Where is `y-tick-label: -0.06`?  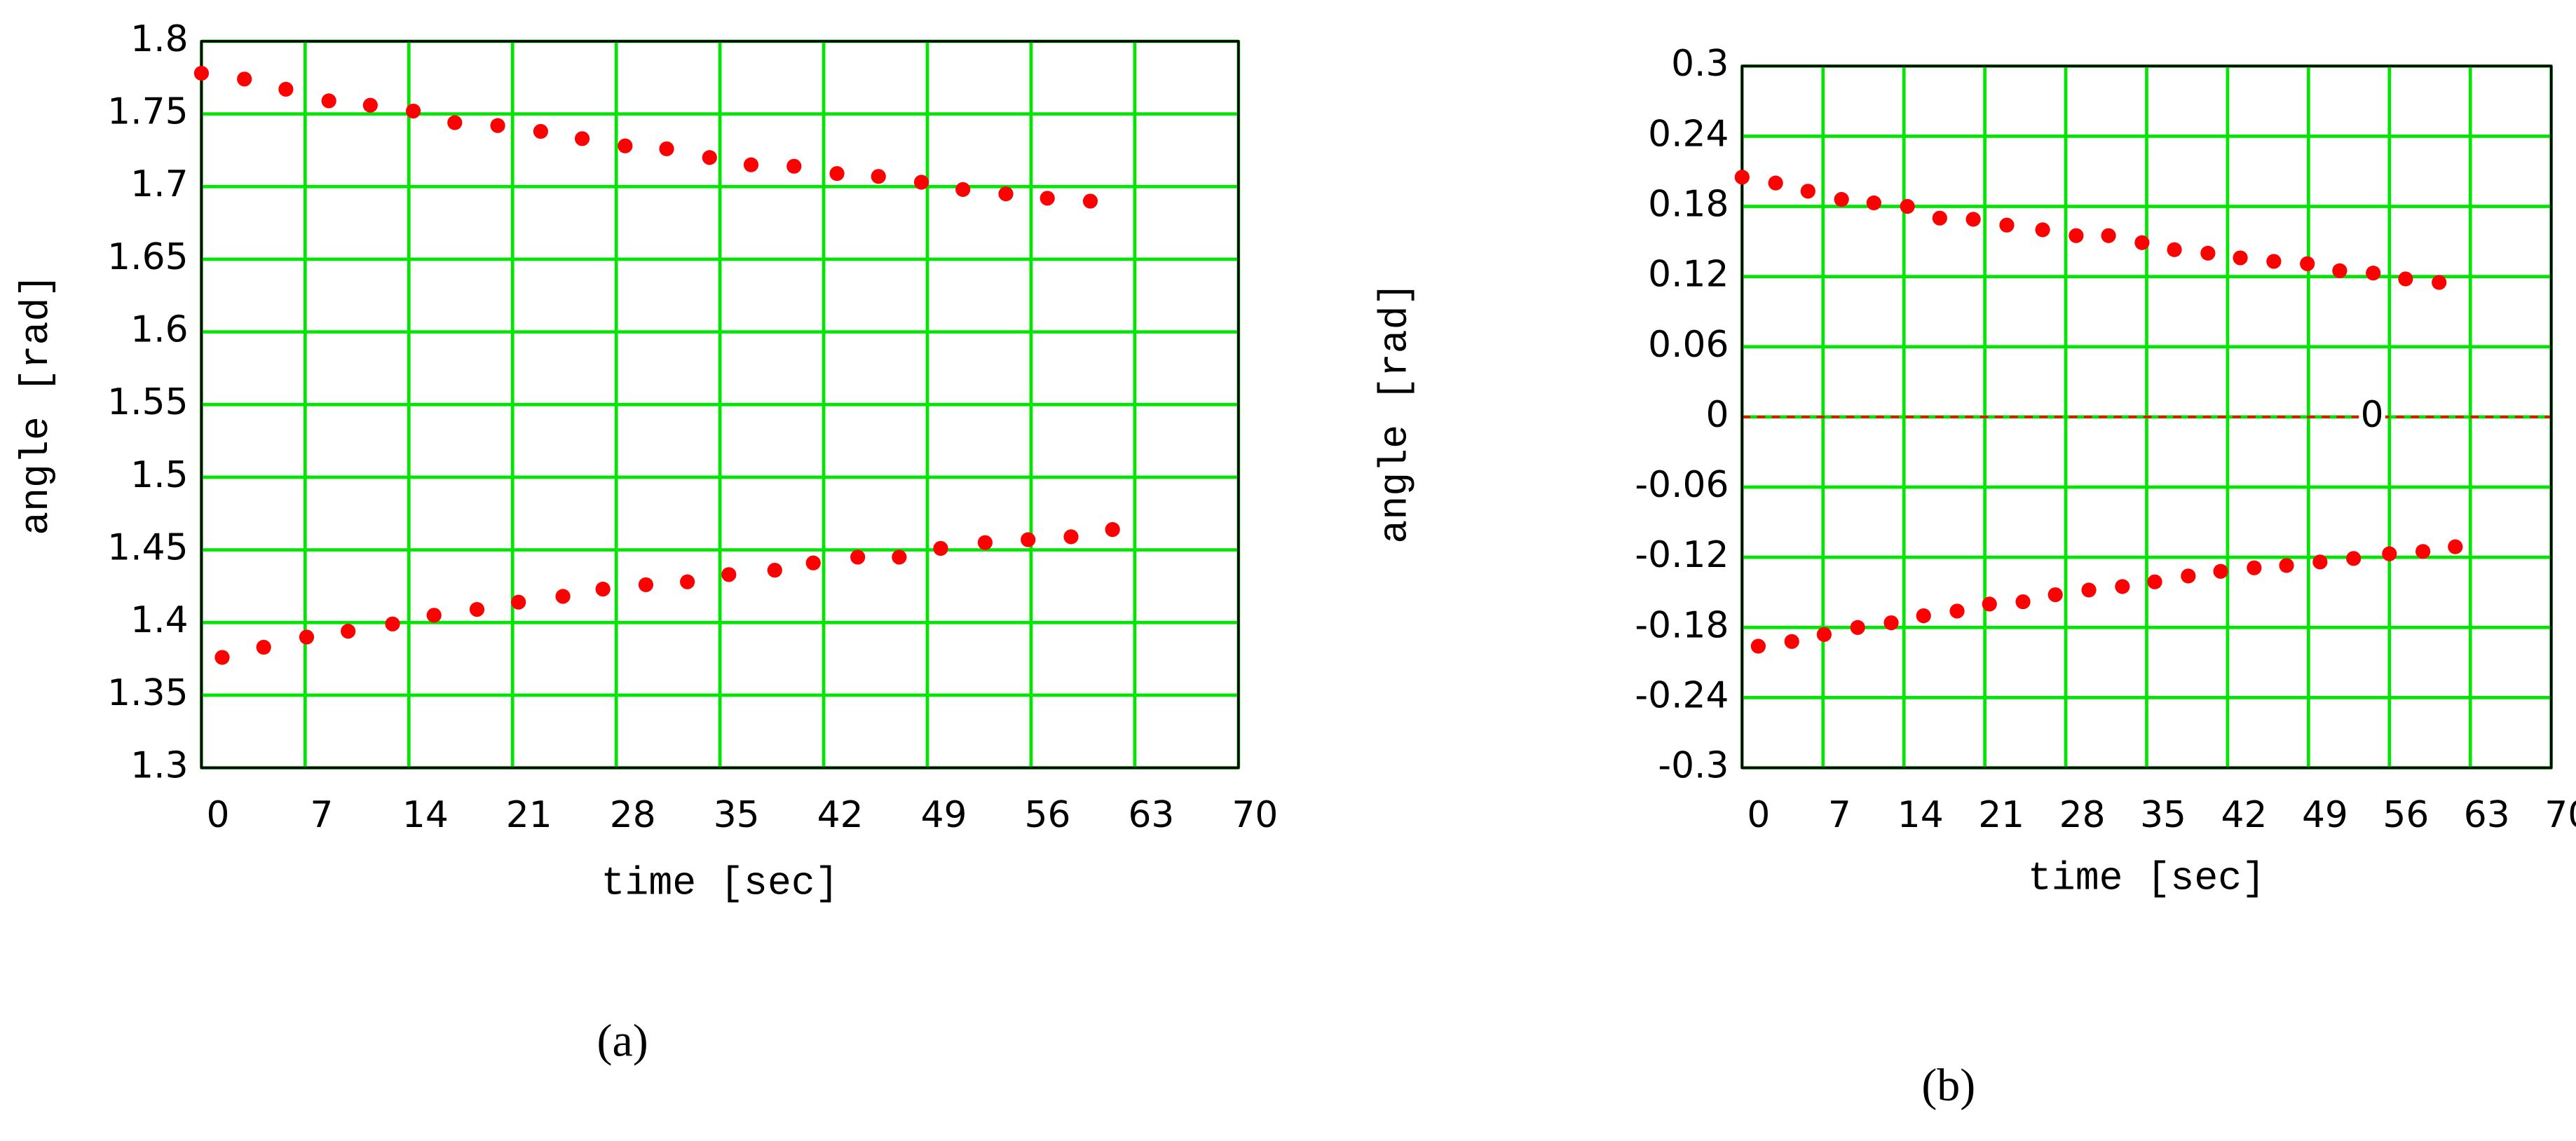 y-tick-label: -0.06 is located at coordinates (1682, 485).